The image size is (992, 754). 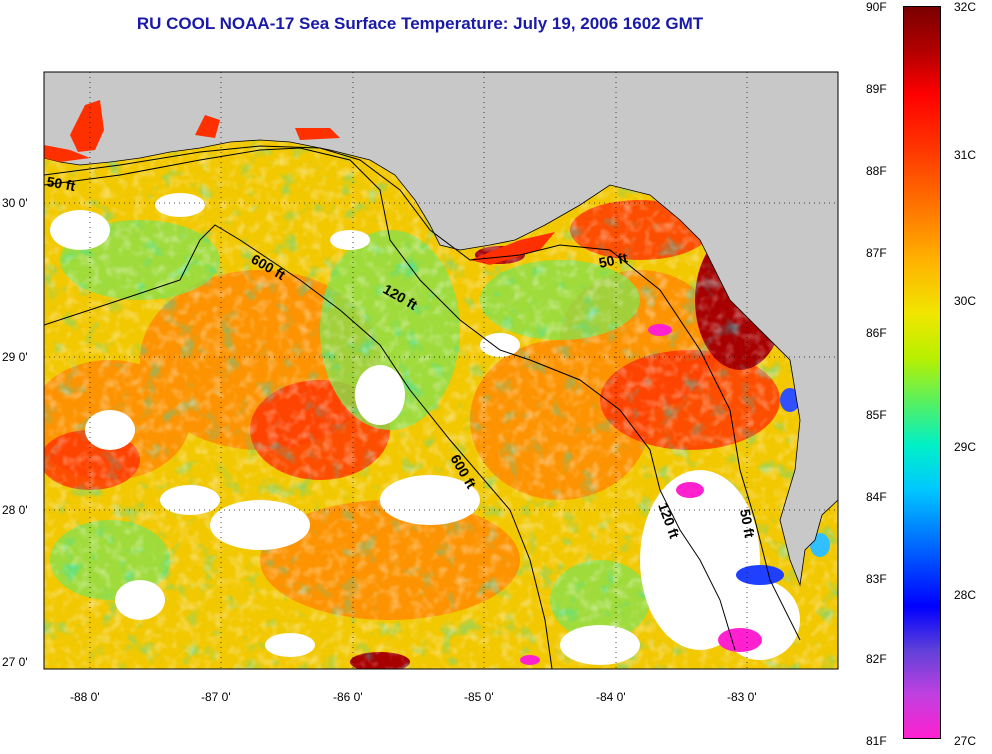 I want to click on colorbar-f-label: 90F, so click(x=876, y=7).